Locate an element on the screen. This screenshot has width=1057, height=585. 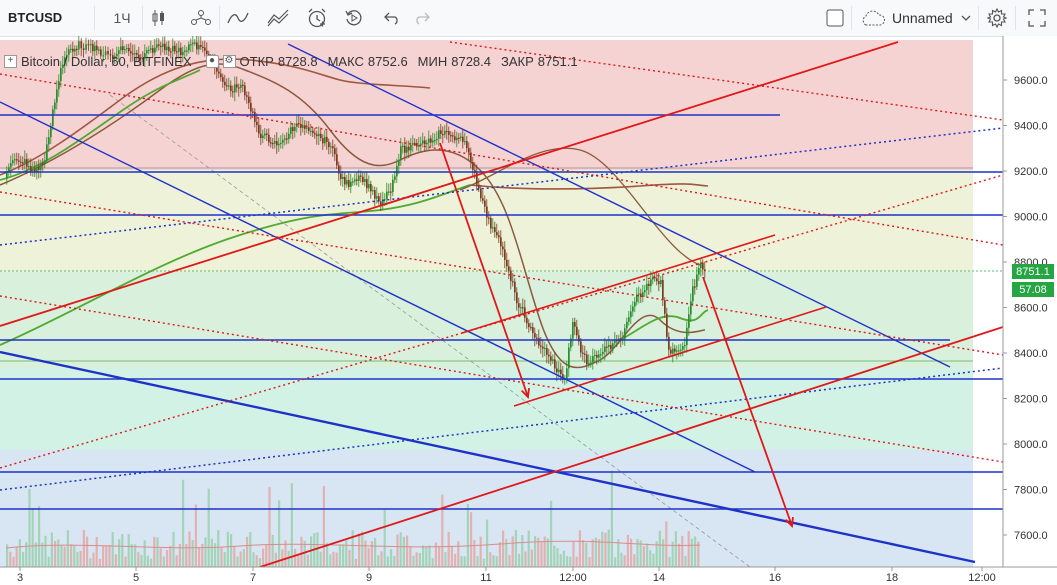
select-checkbox-icon is located at coordinates (835, 17).